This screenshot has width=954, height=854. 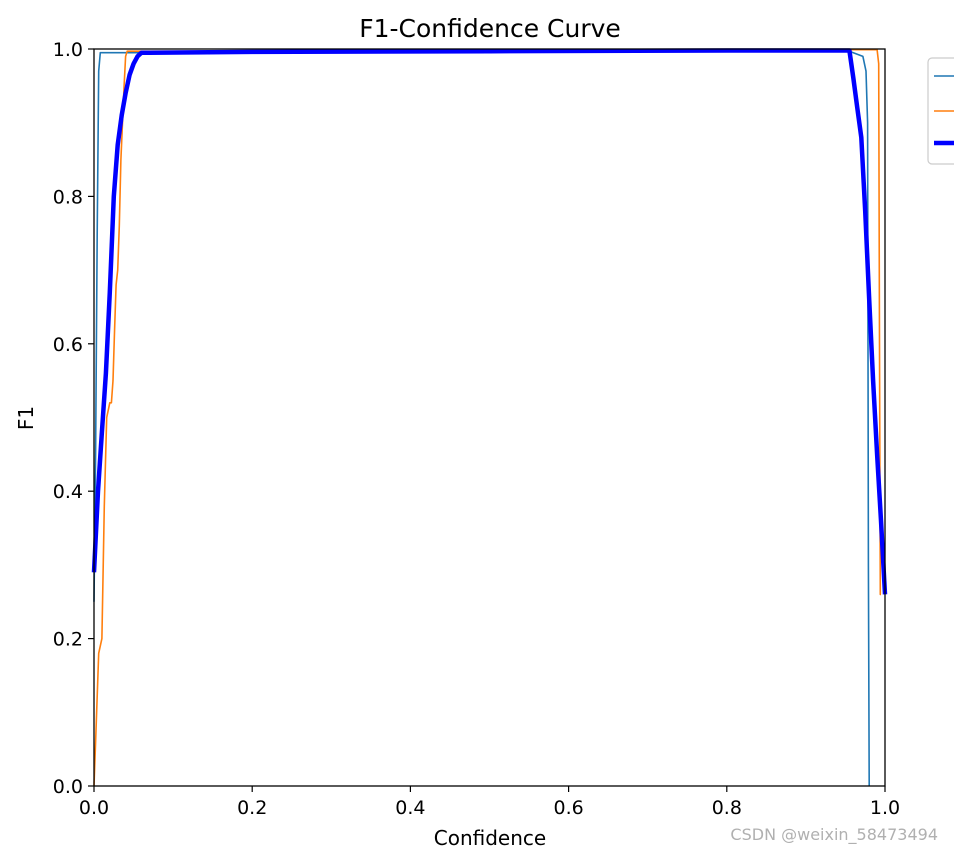 What do you see at coordinates (834, 835) in the screenshot?
I see `watermark: CSDN @weixin_58473494` at bounding box center [834, 835].